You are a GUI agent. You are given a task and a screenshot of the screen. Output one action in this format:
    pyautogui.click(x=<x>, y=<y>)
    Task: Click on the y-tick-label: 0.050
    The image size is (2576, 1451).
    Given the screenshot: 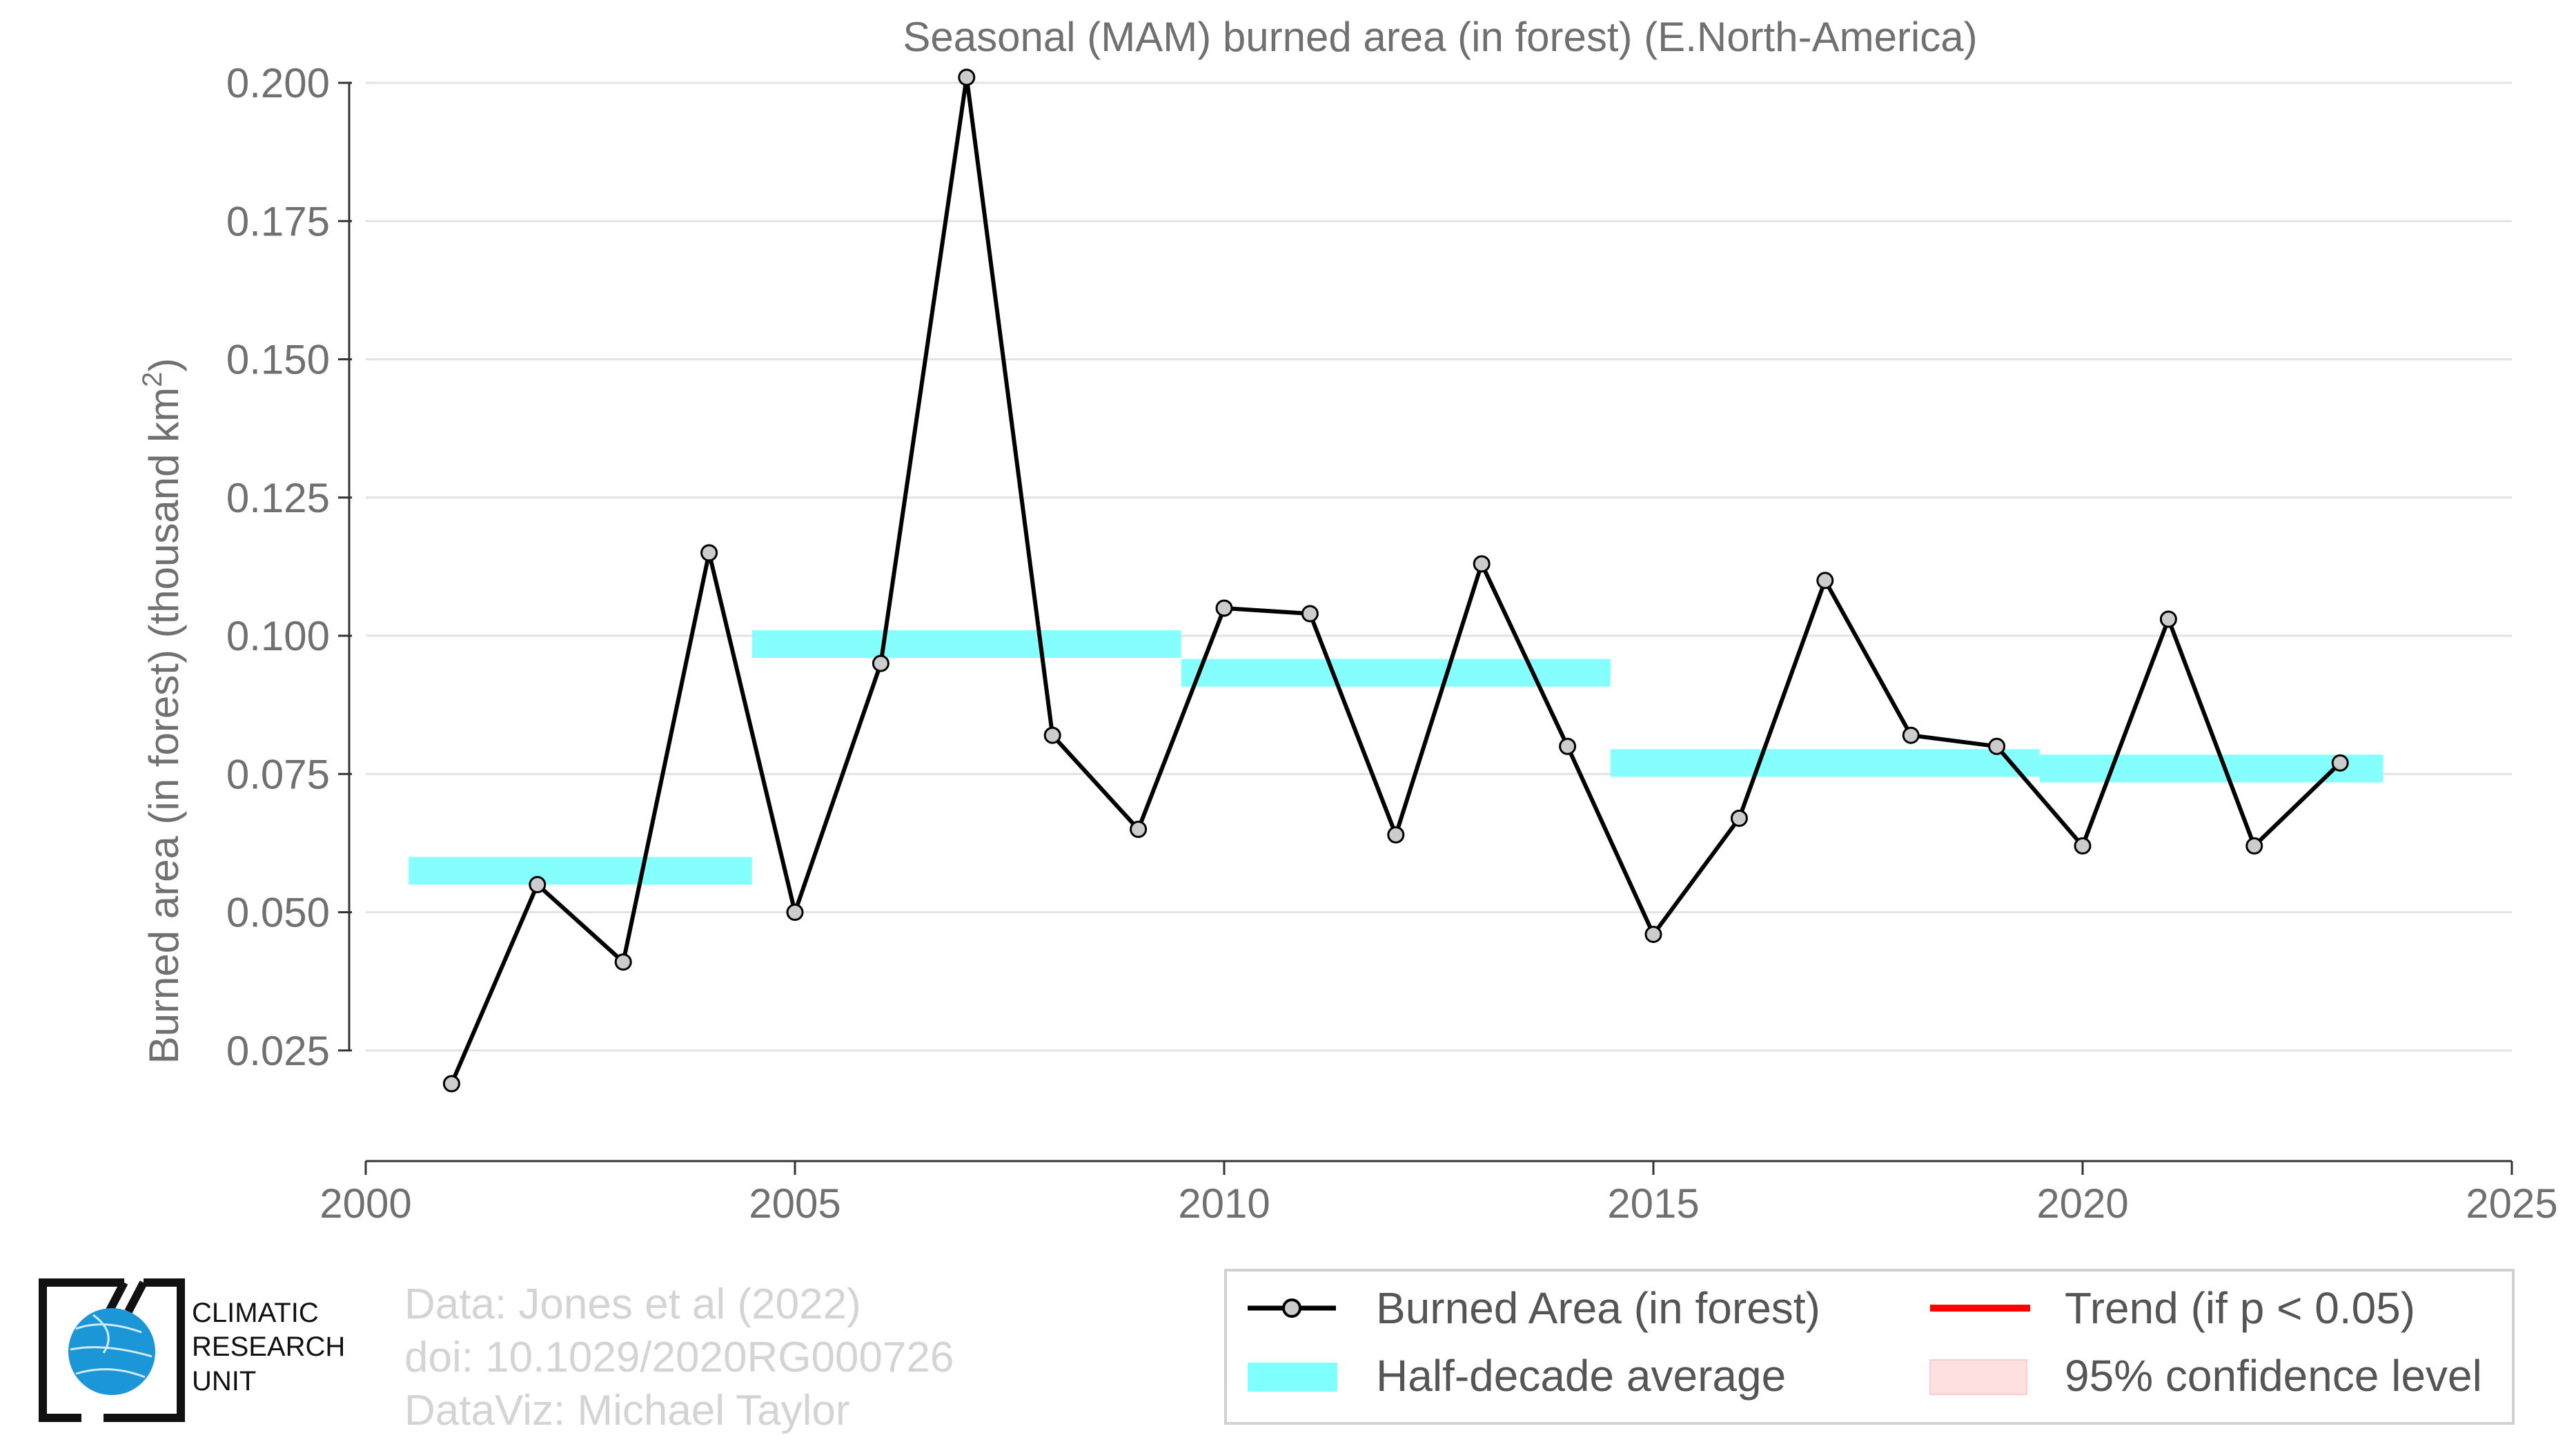 What is the action you would take?
    pyautogui.click(x=278, y=913)
    